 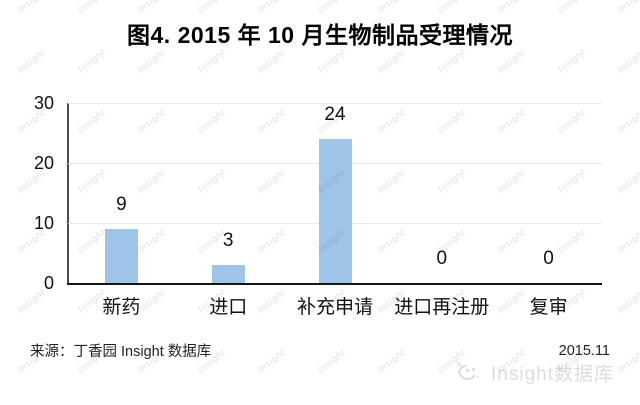 I want to click on y-axis-line, so click(x=68, y=193).